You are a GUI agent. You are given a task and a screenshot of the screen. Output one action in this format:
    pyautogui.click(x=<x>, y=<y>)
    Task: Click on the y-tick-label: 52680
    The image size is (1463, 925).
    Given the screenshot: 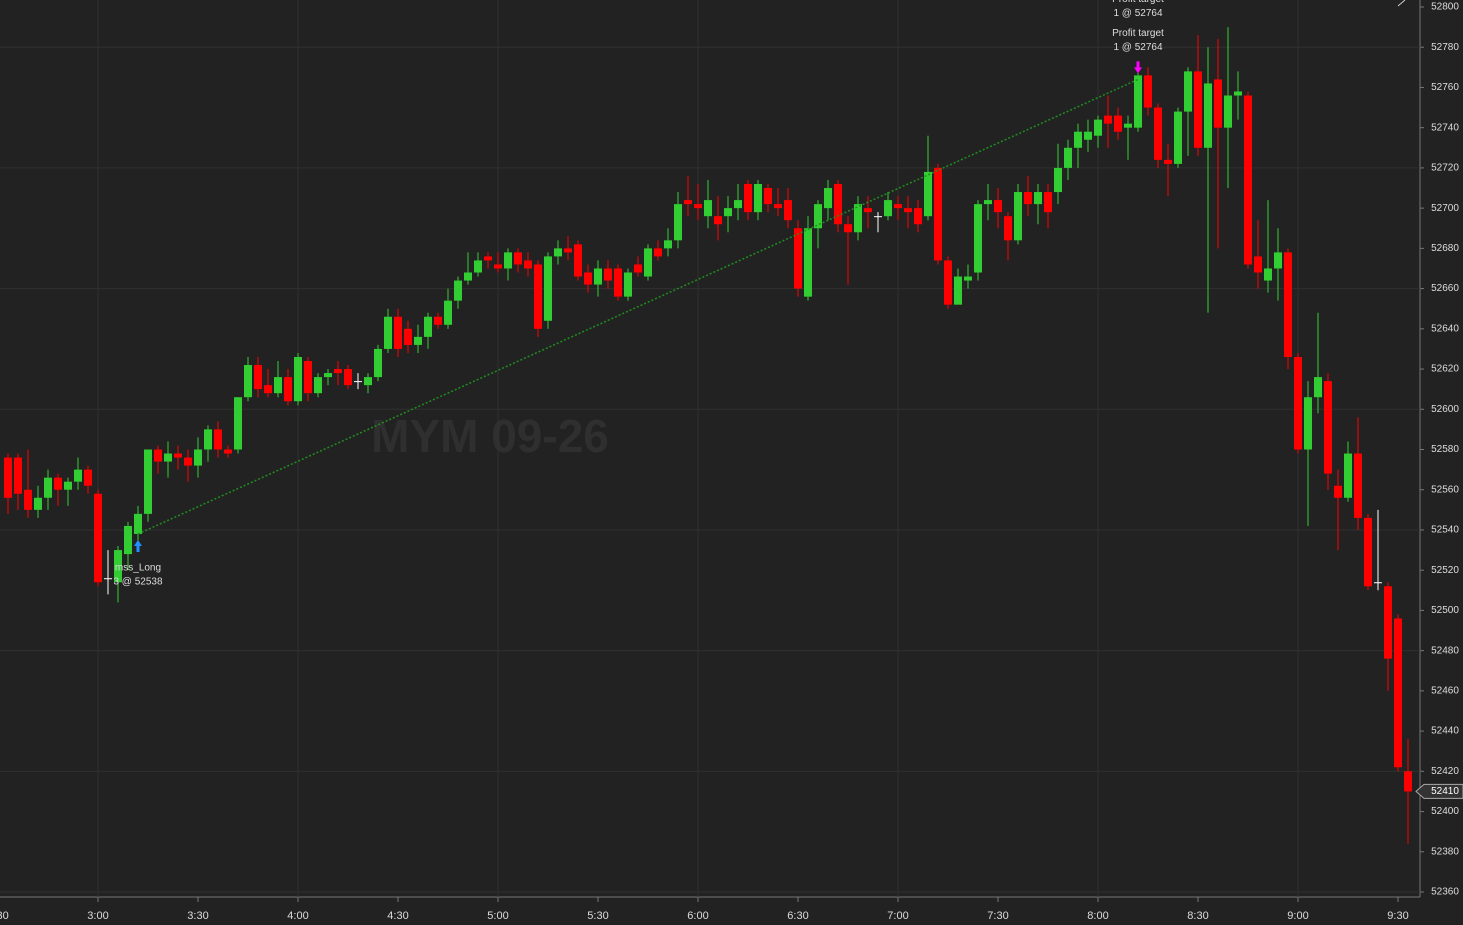 What is the action you would take?
    pyautogui.click(x=1445, y=248)
    